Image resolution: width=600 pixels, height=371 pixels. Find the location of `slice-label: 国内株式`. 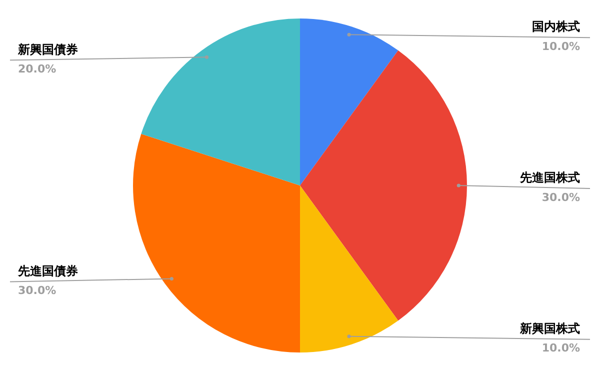

slice-label: 国内株式 is located at coordinates (556, 27).